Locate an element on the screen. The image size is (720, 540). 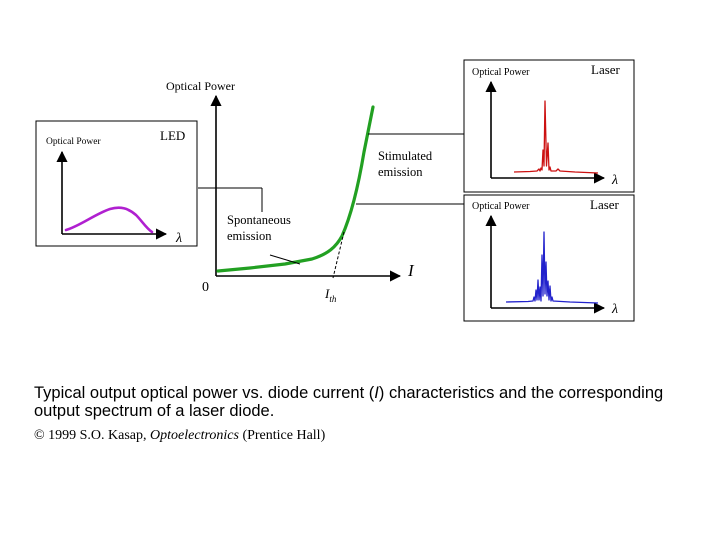
laser-bottom-spectrum-curve is located at coordinates (552, 267).